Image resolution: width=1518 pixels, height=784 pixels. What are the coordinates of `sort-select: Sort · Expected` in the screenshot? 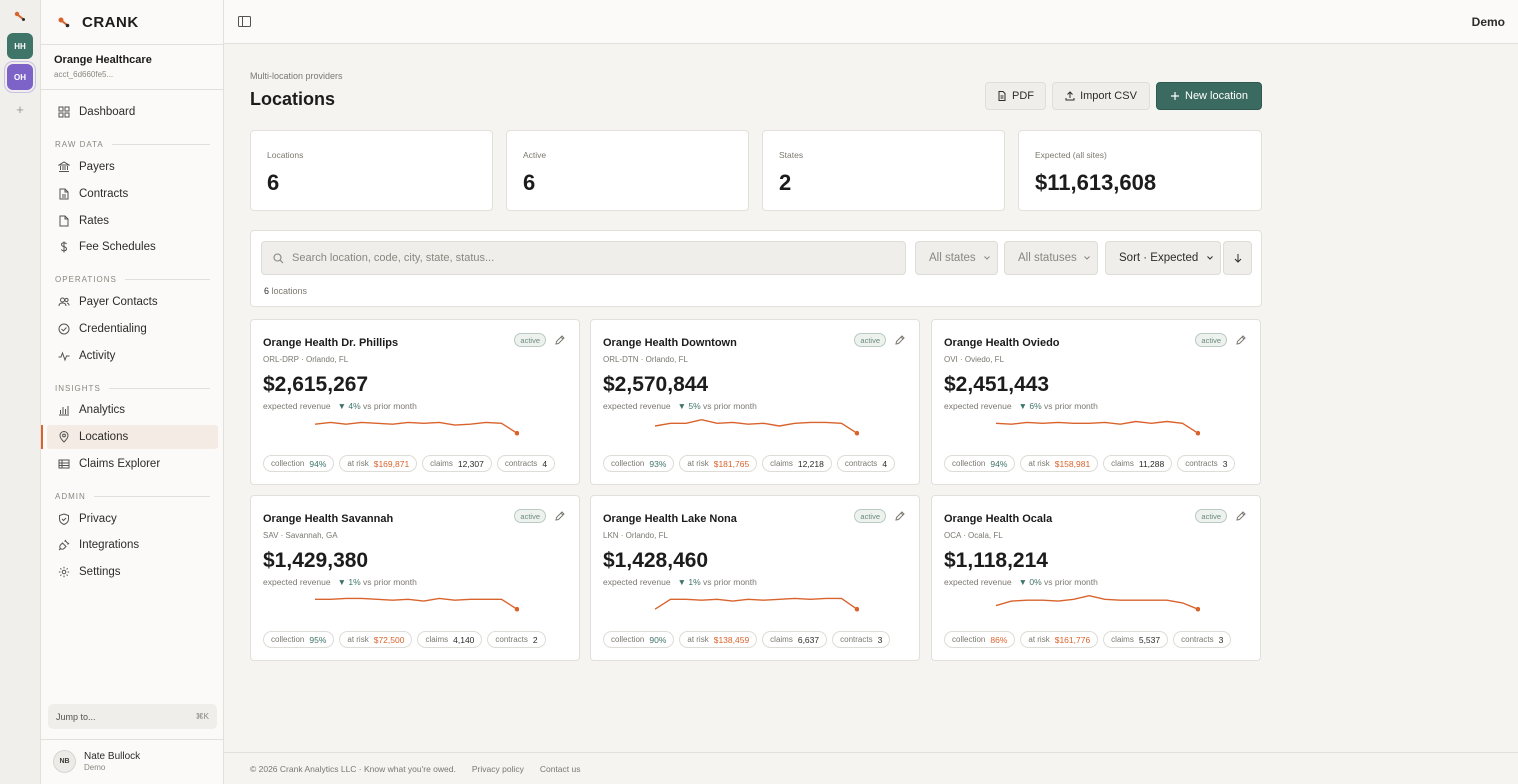 It's located at (1163, 258).